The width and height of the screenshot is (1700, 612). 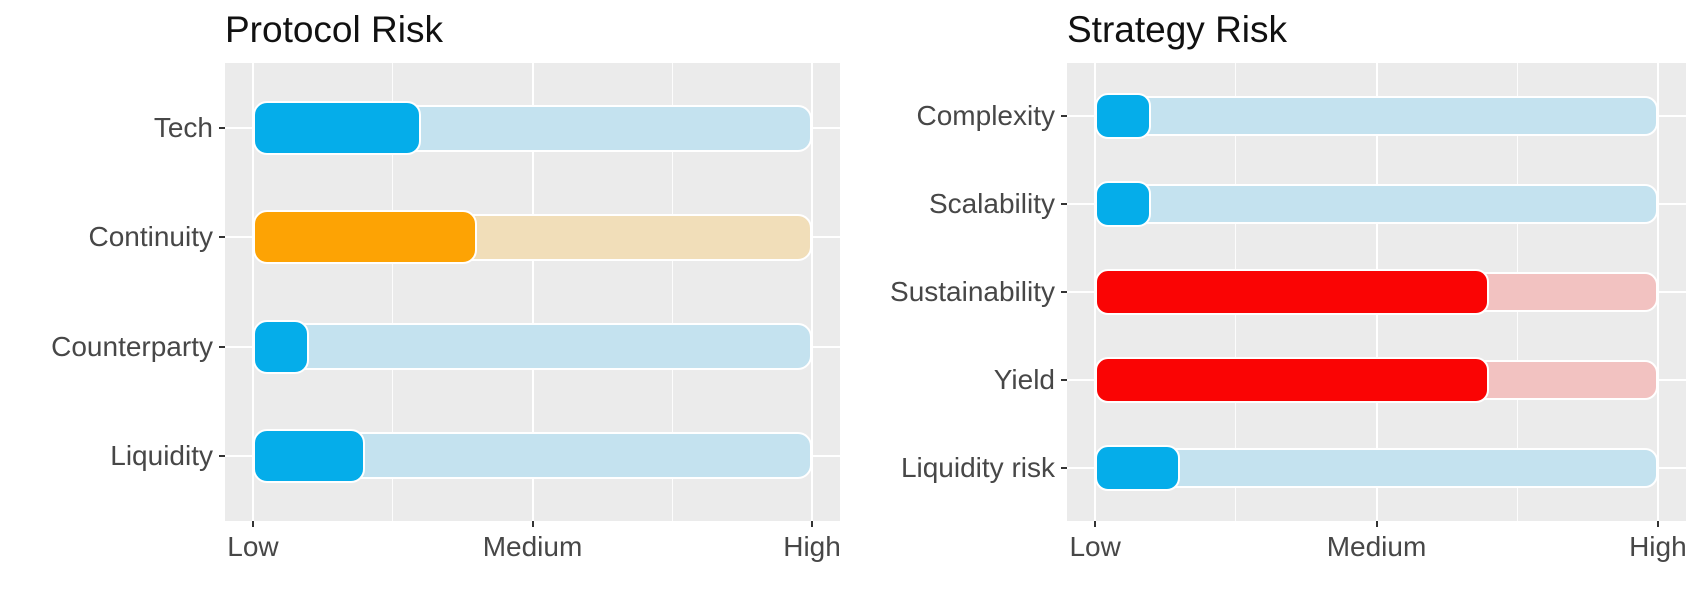 I want to click on category-label: Scalability, so click(x=991, y=203).